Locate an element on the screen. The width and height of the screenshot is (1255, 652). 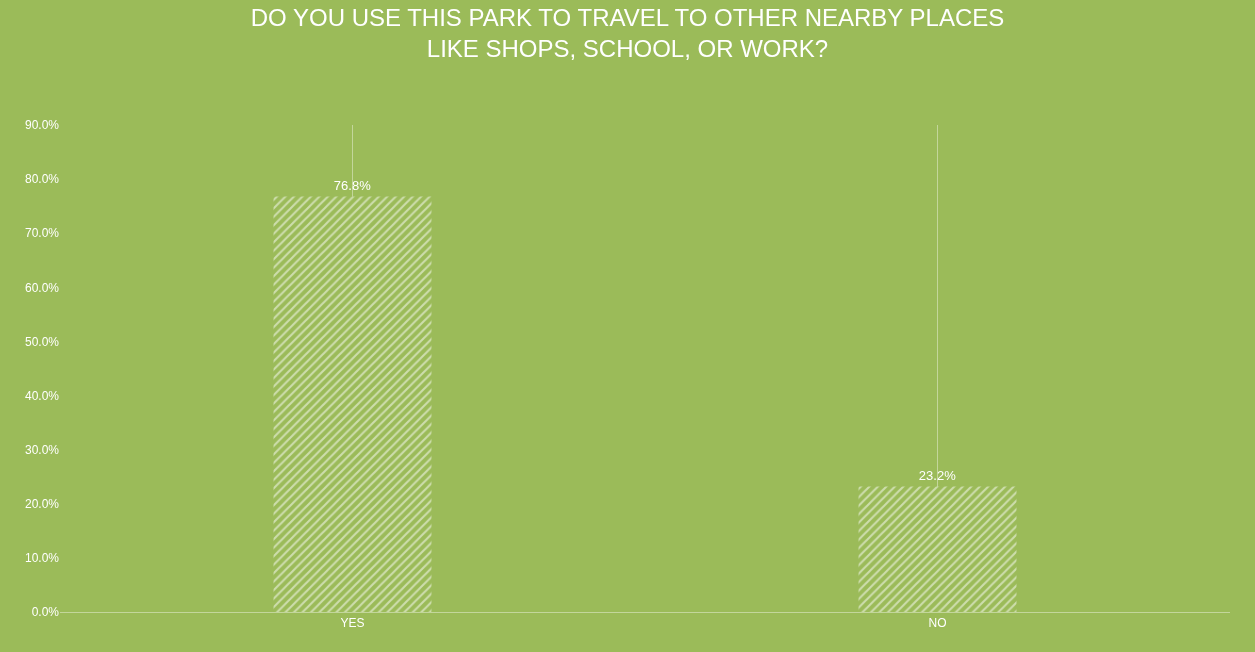
y-tick-label: 60.0% is located at coordinates (42, 287).